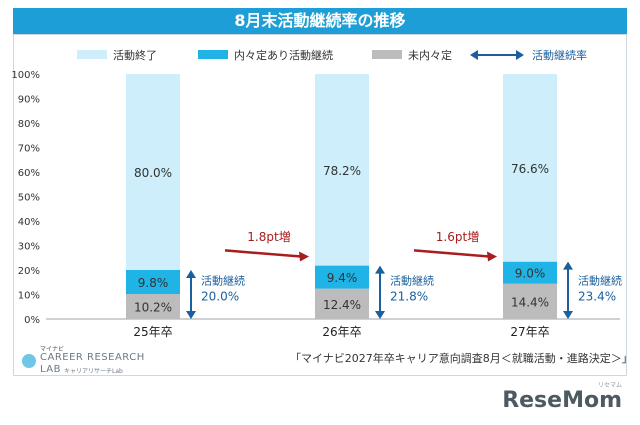  I want to click on y-tick-label: 10%, so click(29, 296).